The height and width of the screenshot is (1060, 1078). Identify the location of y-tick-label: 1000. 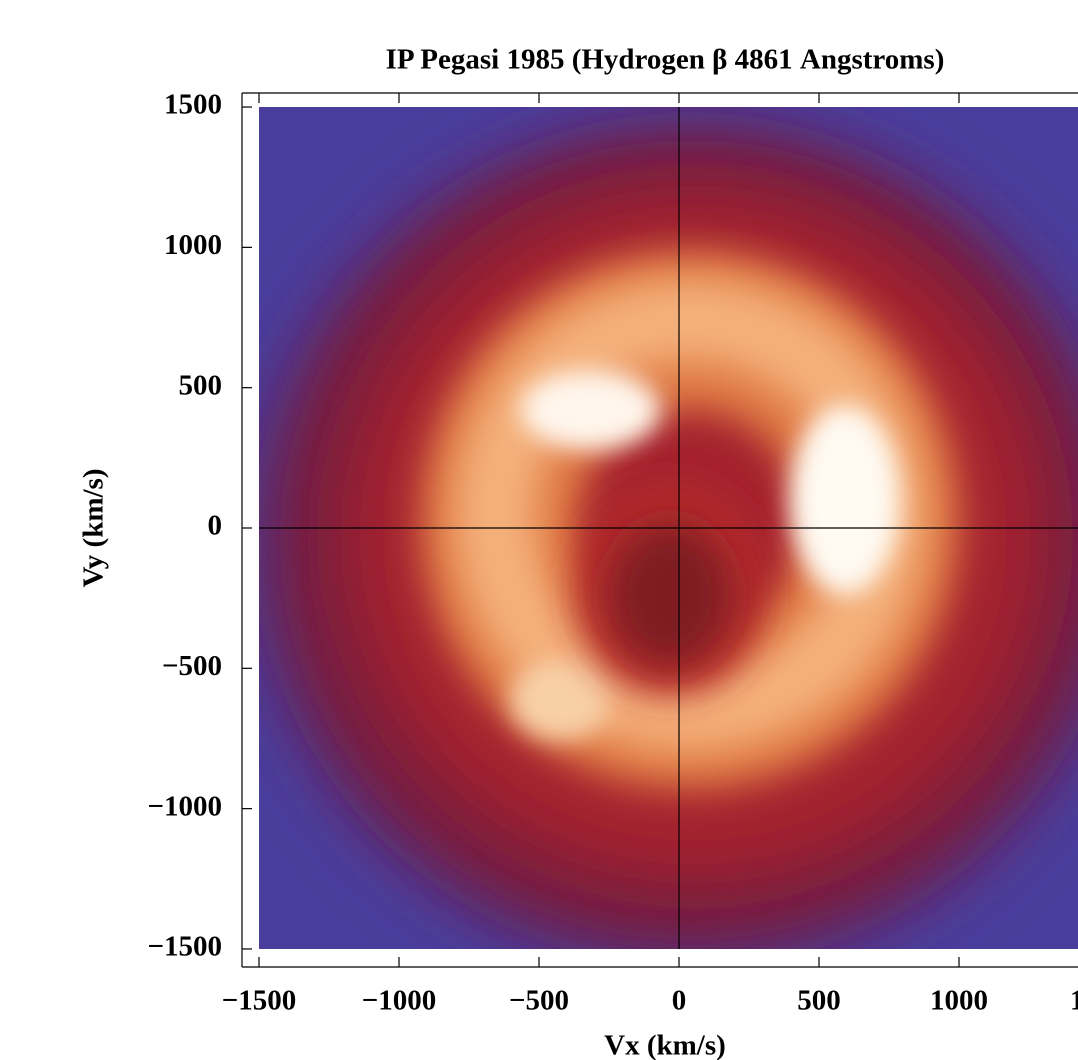
(193, 245).